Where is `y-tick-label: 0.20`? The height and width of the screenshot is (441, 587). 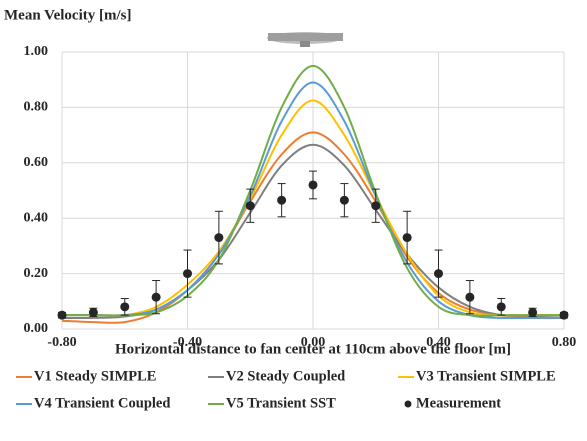
y-tick-label: 0.20 is located at coordinates (36, 273).